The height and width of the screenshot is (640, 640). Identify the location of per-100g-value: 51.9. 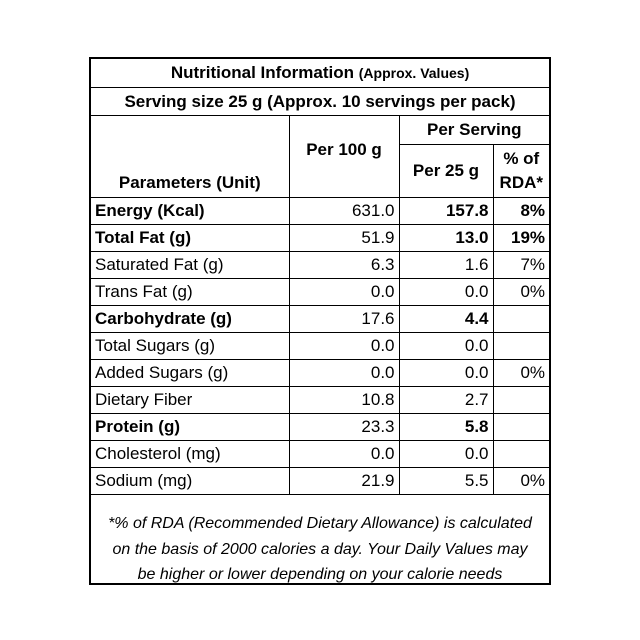
(344, 238).